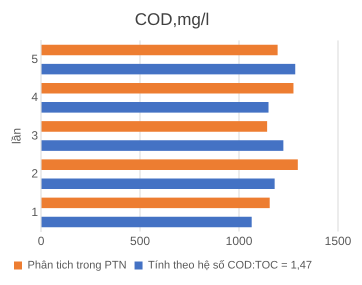 This screenshot has width=362, height=285. I want to click on x-tick-label: 500, so click(140, 241).